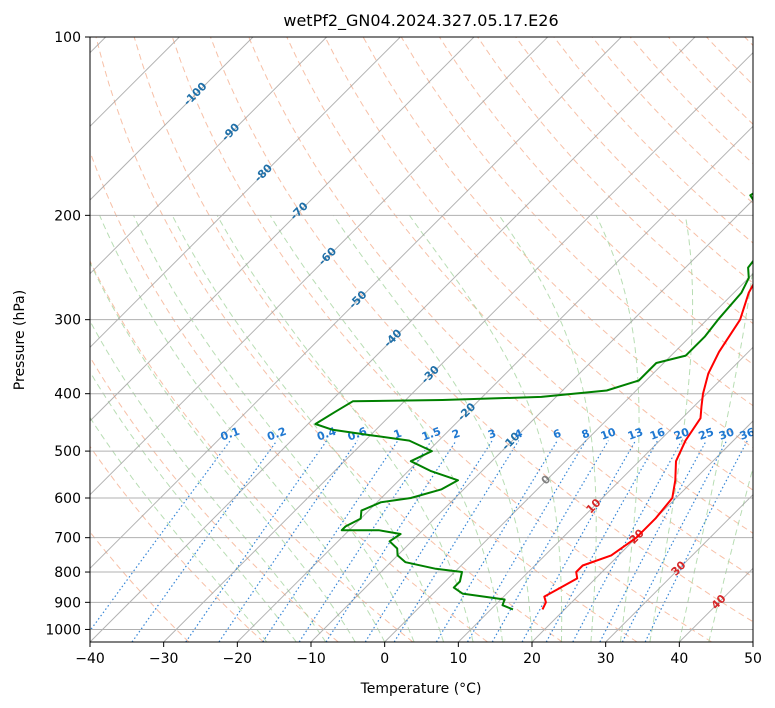  I want to click on mixing-ratio-label: 2, so click(456, 434).